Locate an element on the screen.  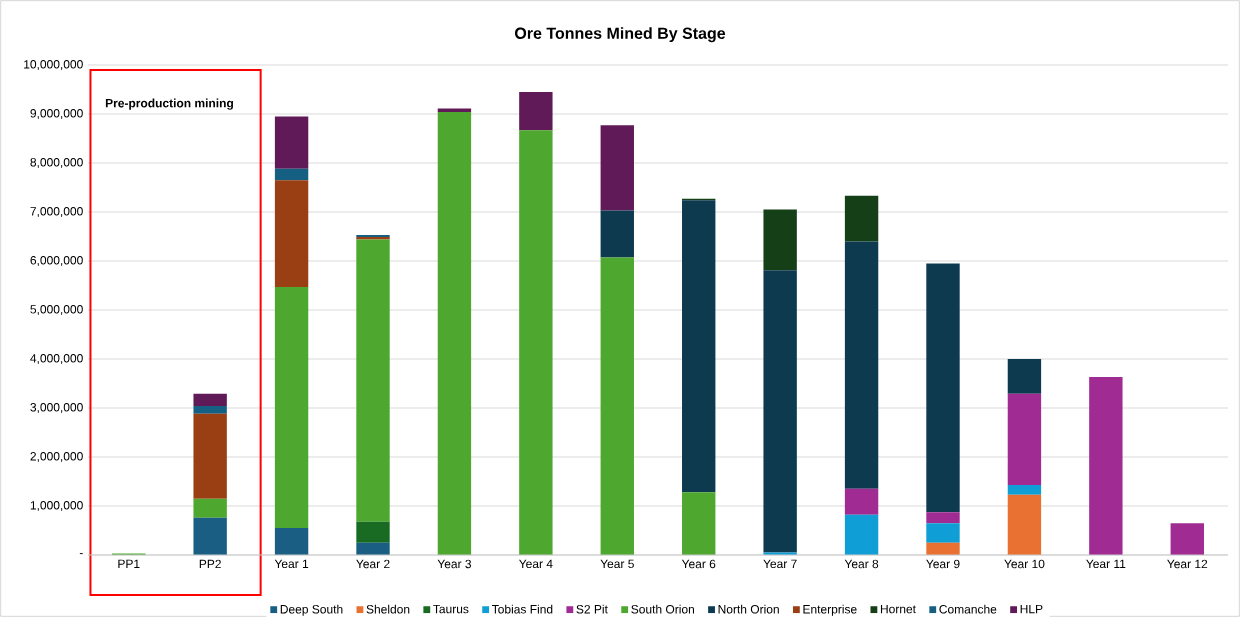
chart-title: Ore Tonnes Mined By Stage is located at coordinates (620, 35).